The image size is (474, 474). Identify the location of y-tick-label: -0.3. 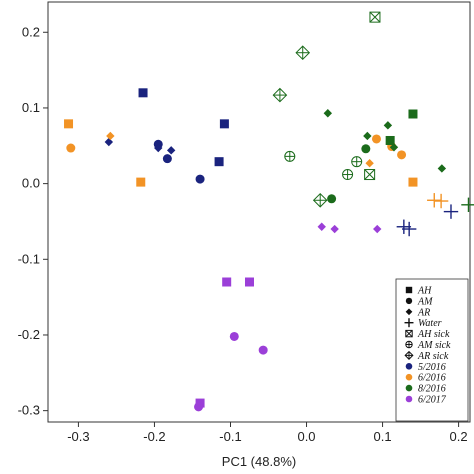
(29, 410).